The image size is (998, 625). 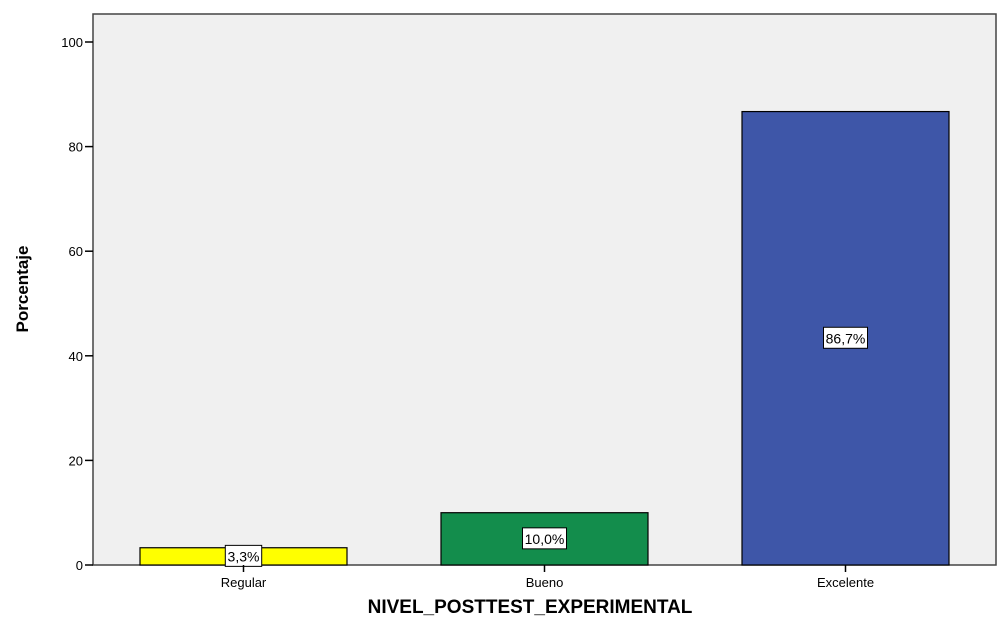 What do you see at coordinates (79, 565) in the screenshot?
I see `y-tick-label: 0` at bounding box center [79, 565].